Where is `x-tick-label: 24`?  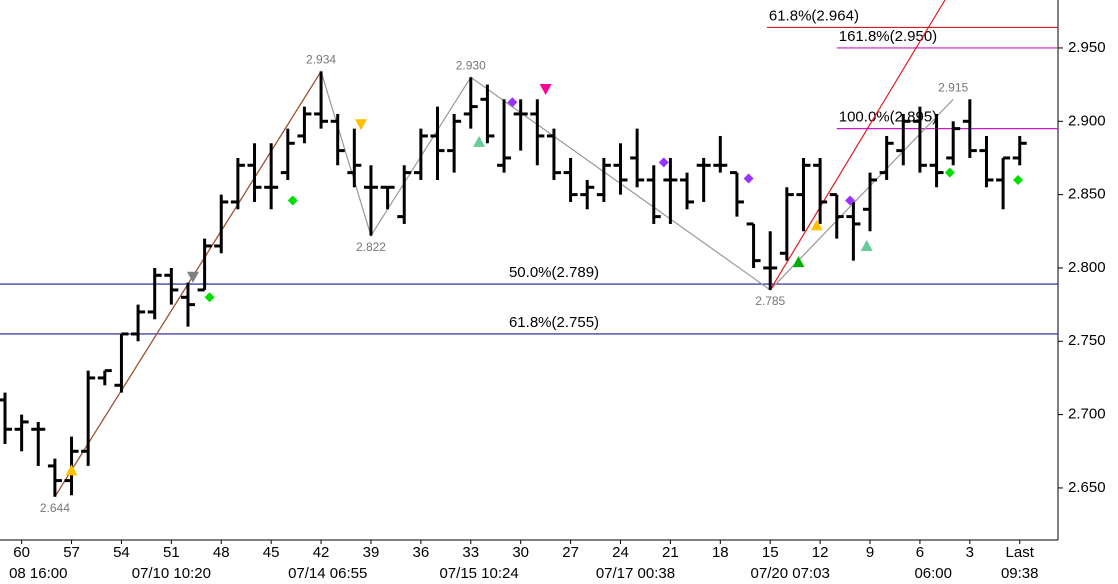
x-tick-label: 24 is located at coordinates (620, 552).